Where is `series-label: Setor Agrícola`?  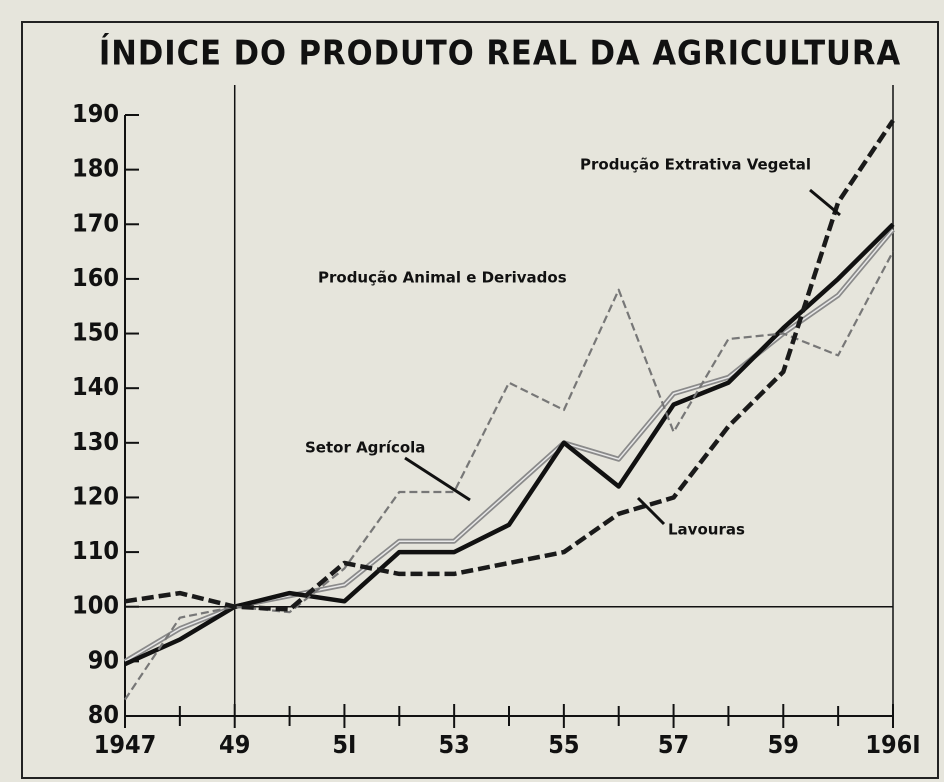
series-label: Setor Agrícola is located at coordinates (365, 448).